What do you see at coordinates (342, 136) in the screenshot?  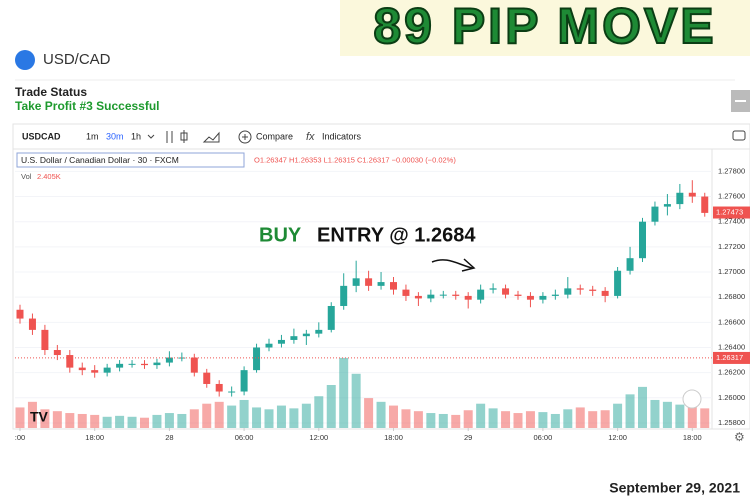 I see `indicators: Indicators` at bounding box center [342, 136].